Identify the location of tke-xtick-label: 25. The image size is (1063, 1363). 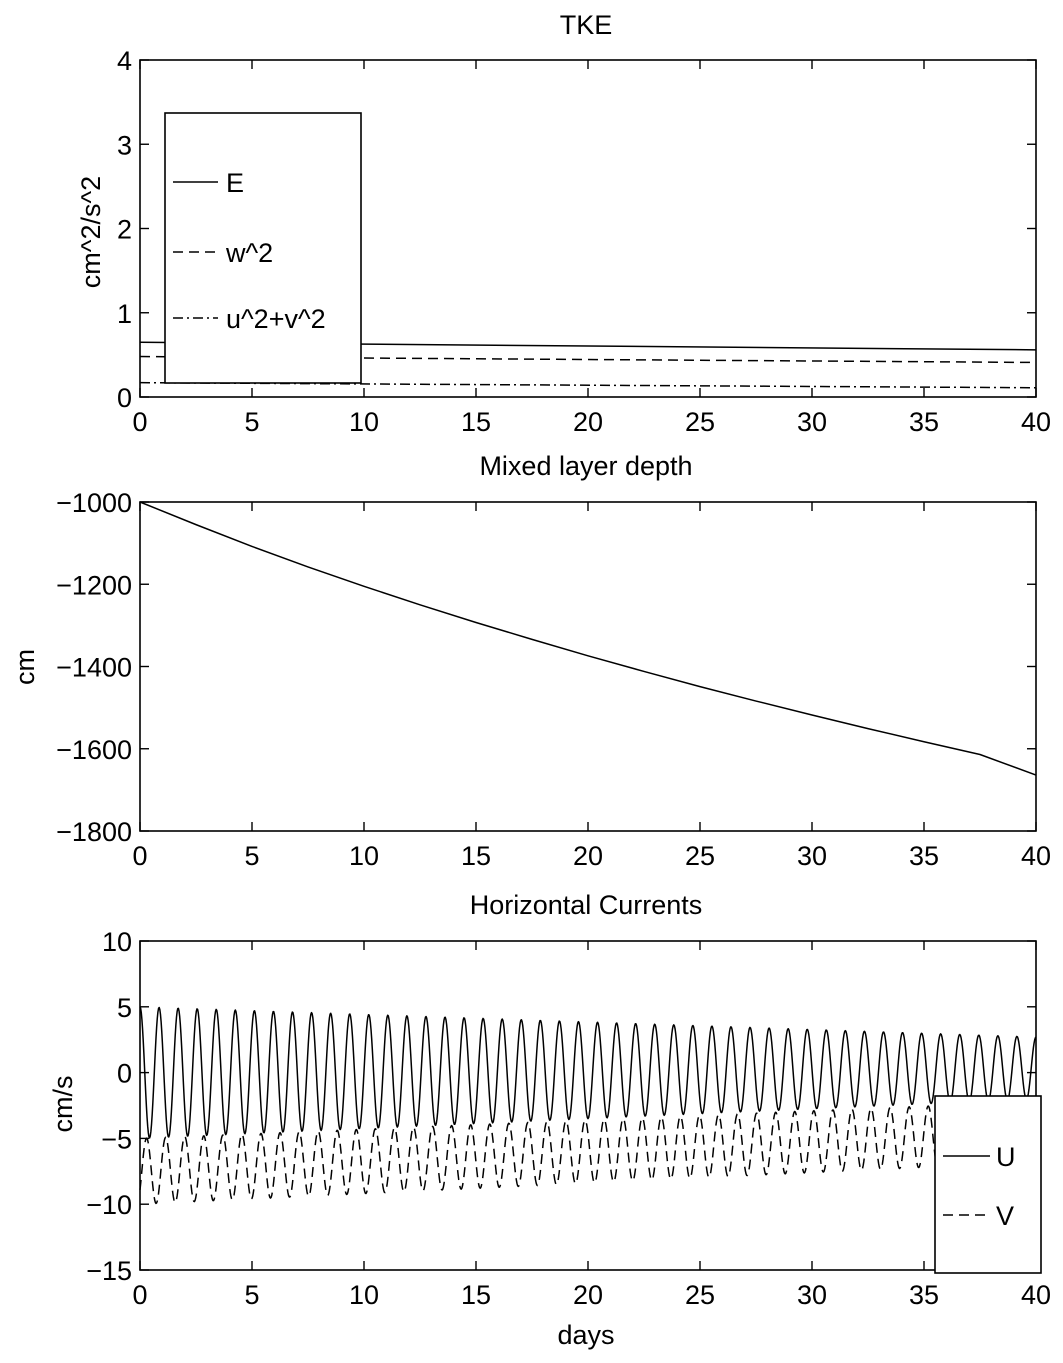
(700, 422).